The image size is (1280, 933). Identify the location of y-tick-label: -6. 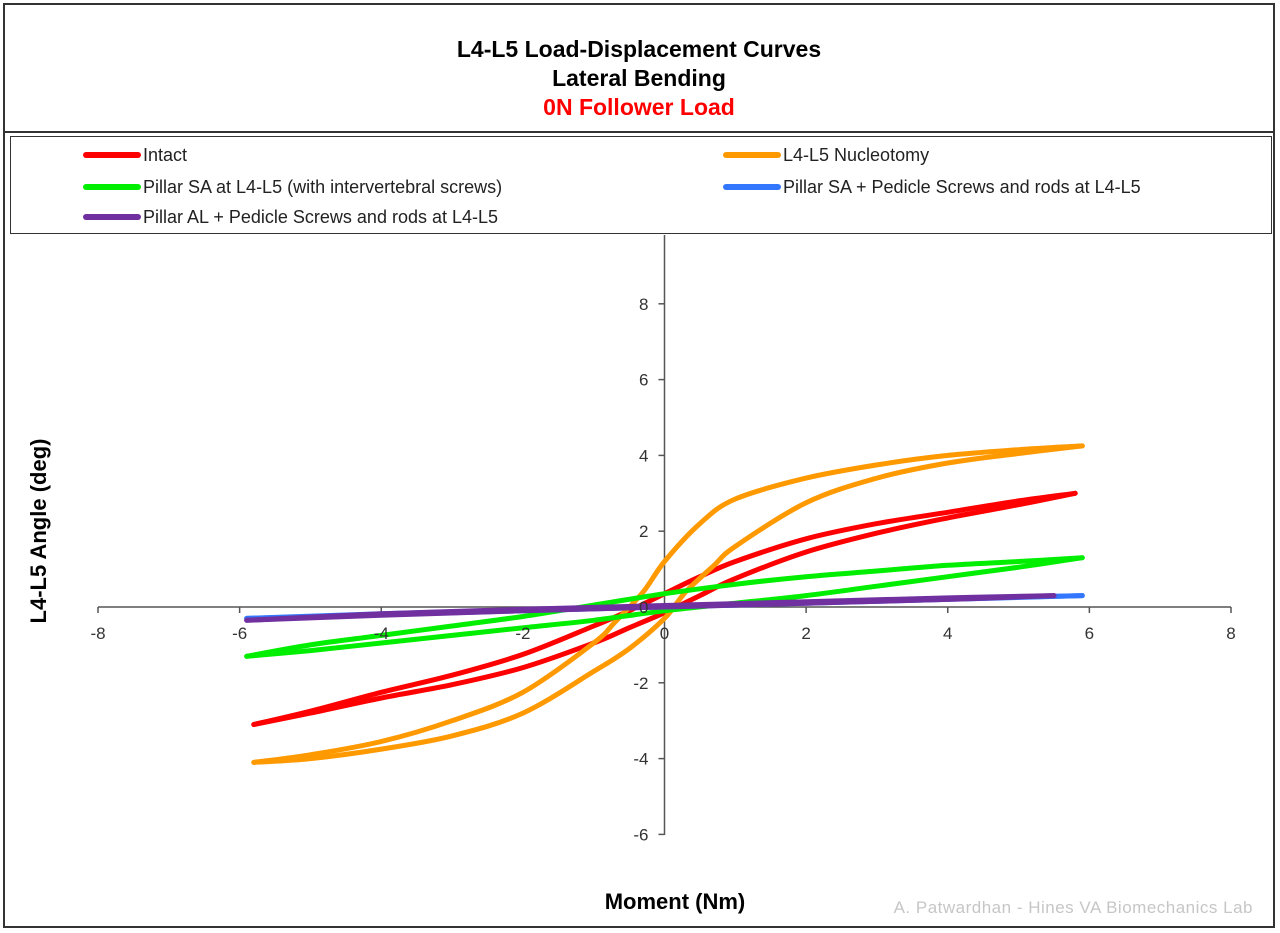
(640, 834).